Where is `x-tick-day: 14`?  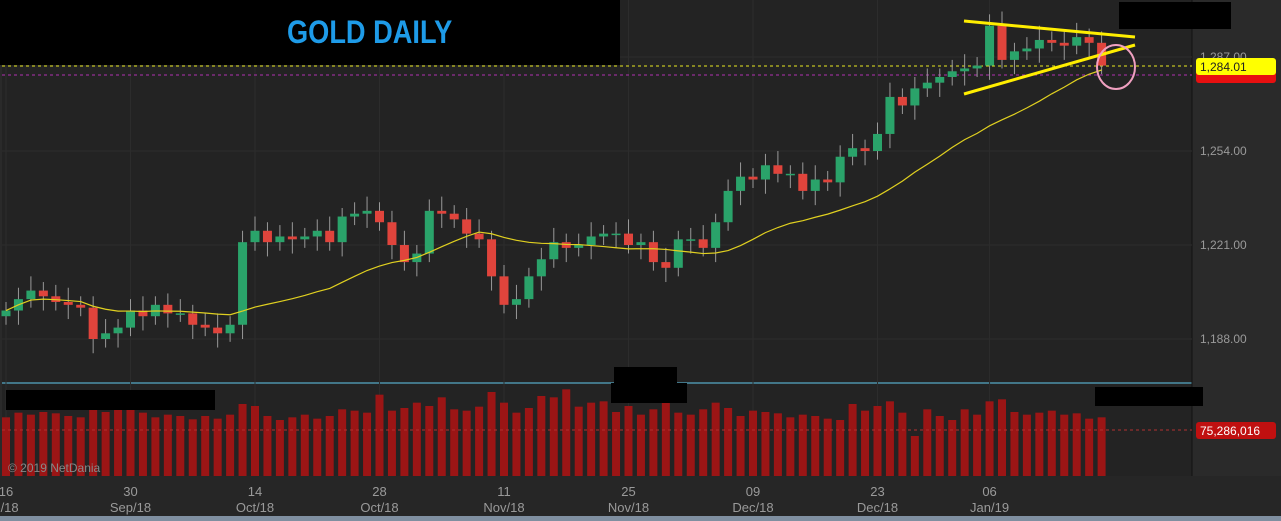
x-tick-day: 14 is located at coordinates (255, 491).